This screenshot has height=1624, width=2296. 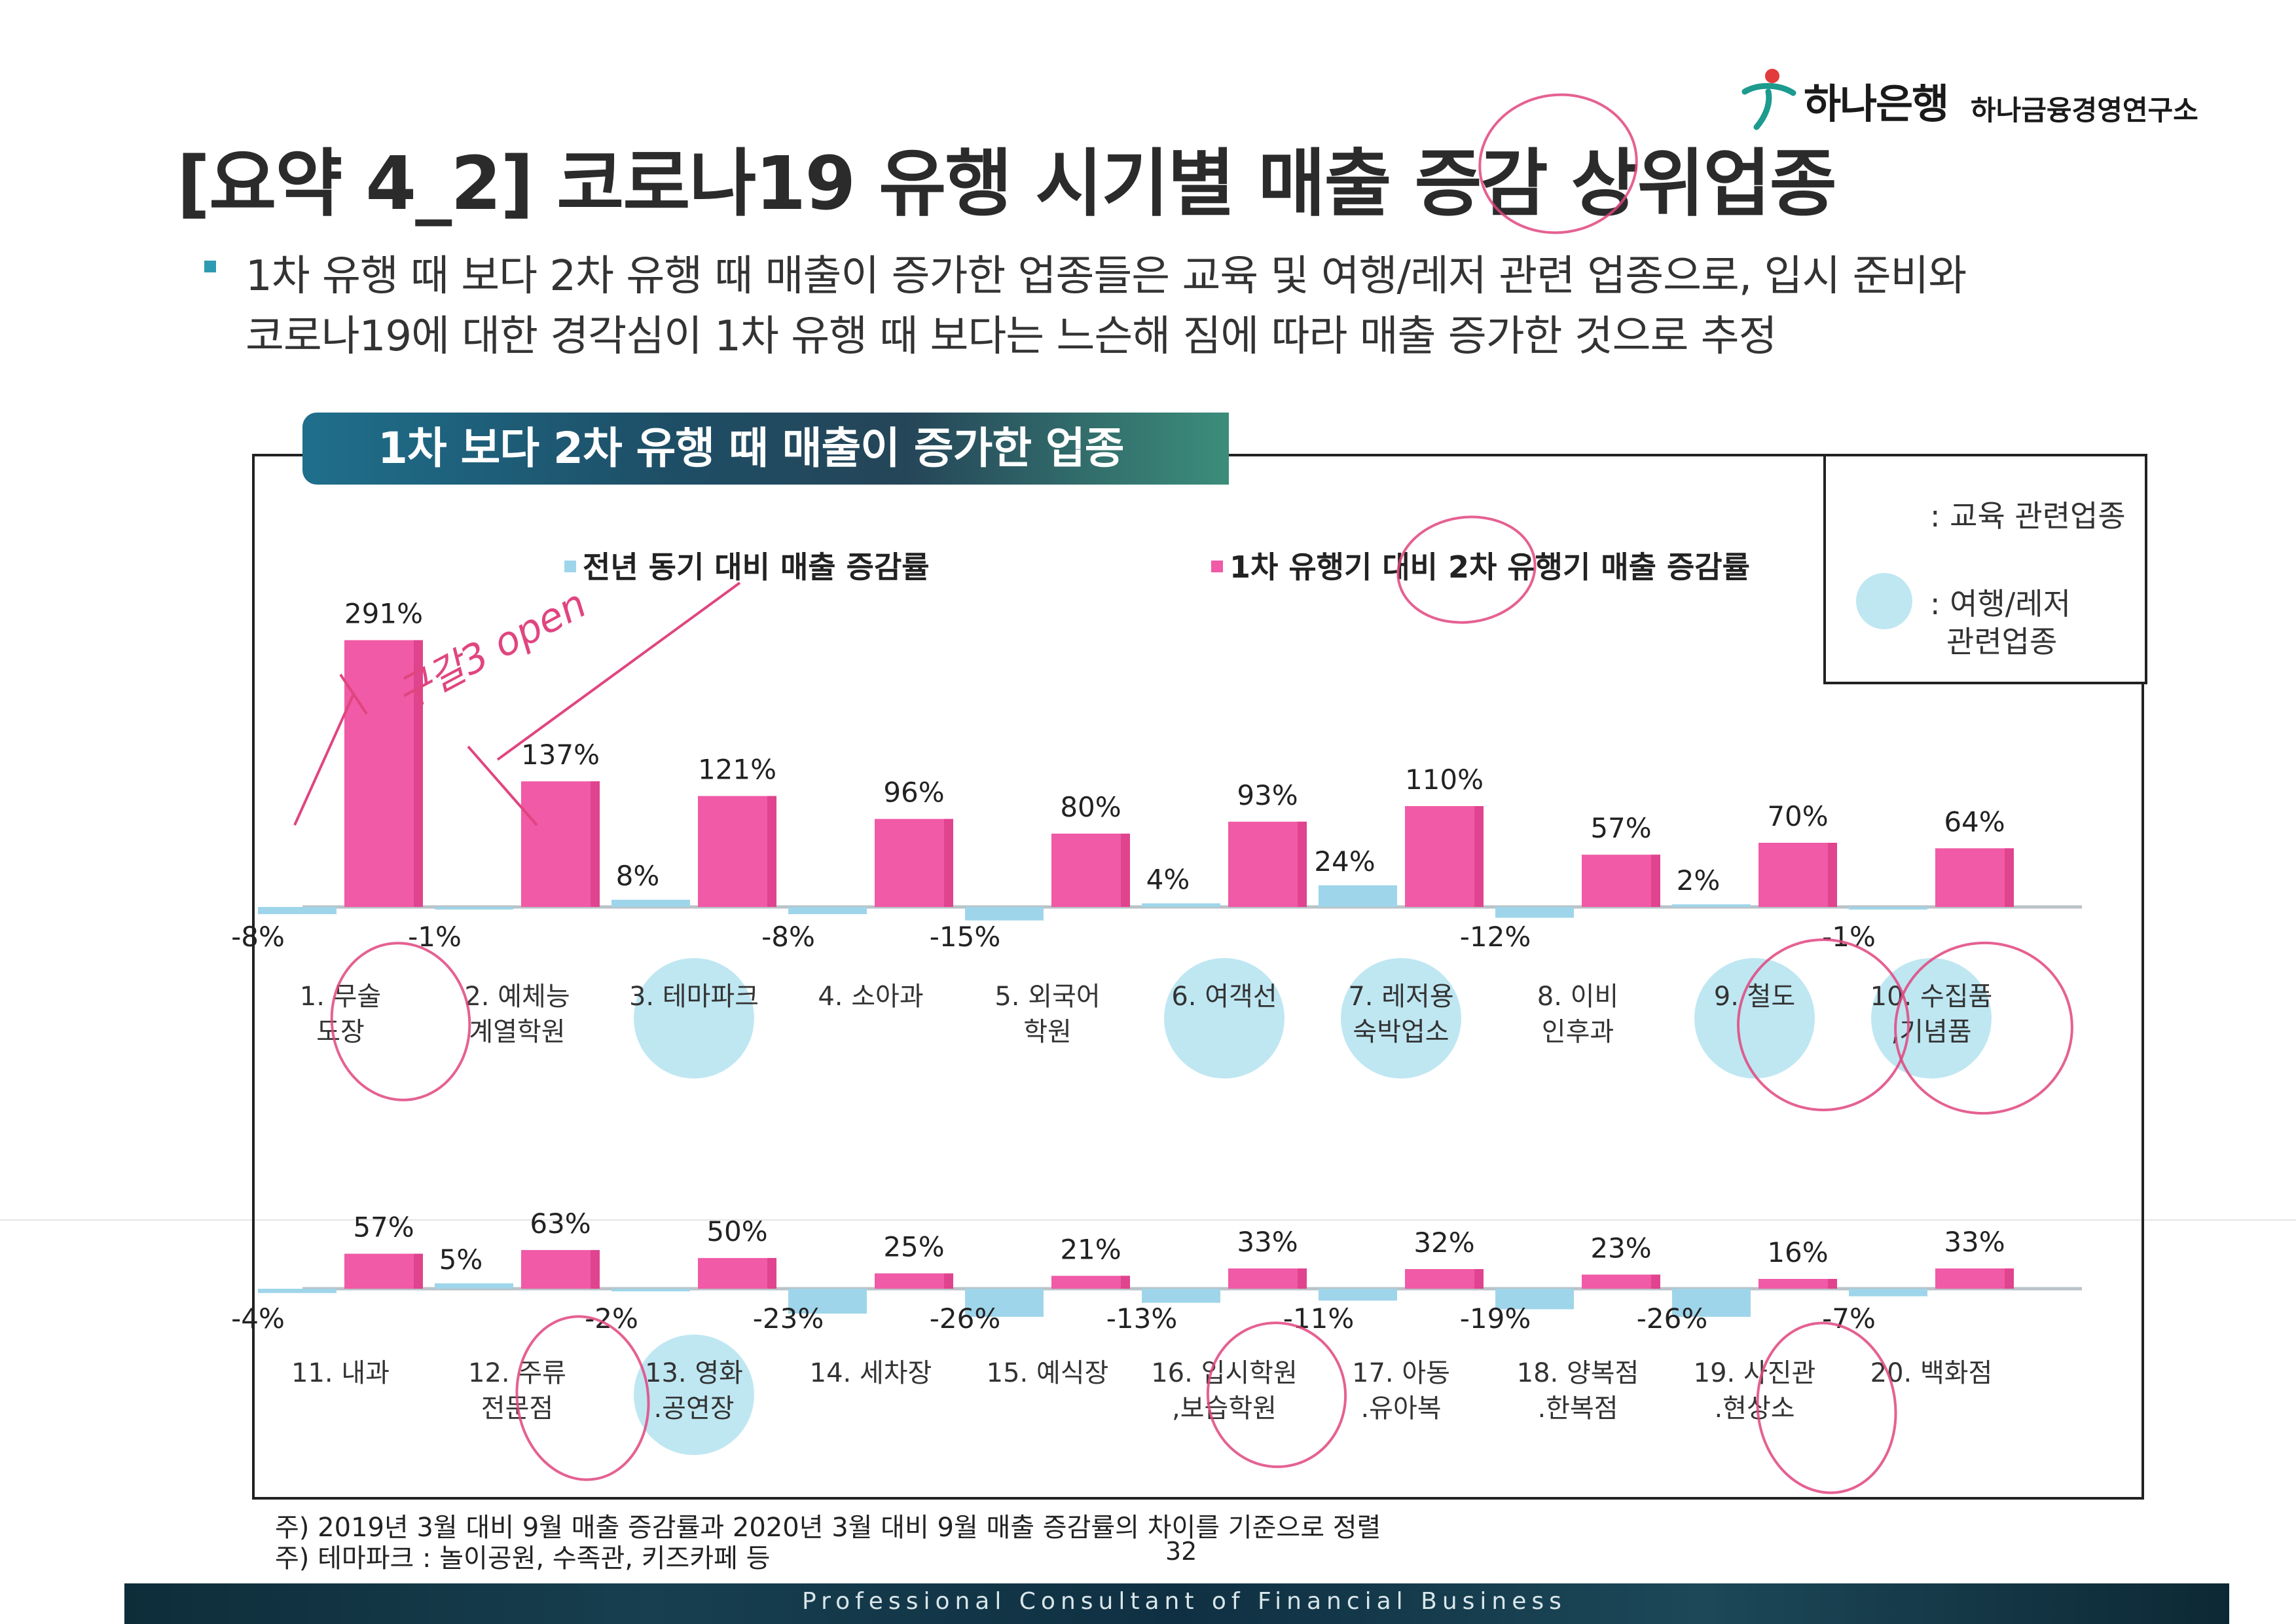 What do you see at coordinates (1090, 807) in the screenshot?
I see `data-label-wave: 80%` at bounding box center [1090, 807].